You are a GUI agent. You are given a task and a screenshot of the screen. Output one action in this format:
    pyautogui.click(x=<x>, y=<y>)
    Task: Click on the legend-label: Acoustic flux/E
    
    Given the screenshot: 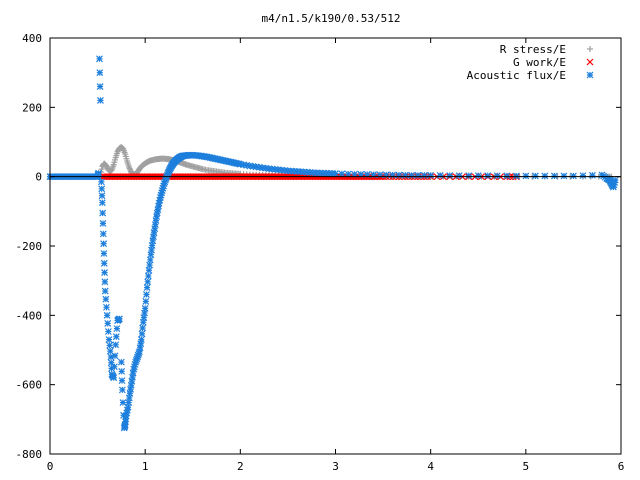 What is the action you would take?
    pyautogui.click(x=516, y=75)
    